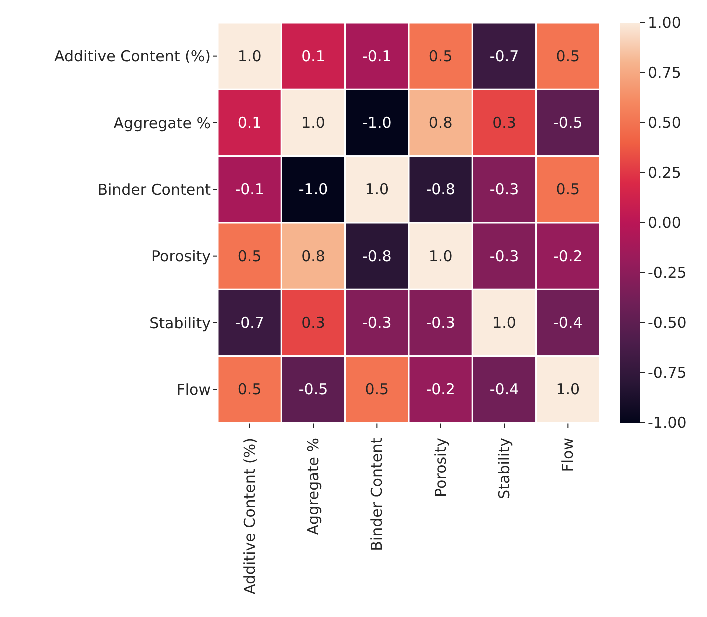  I want to click on color-bar-label: 0.75, so click(665, 73).